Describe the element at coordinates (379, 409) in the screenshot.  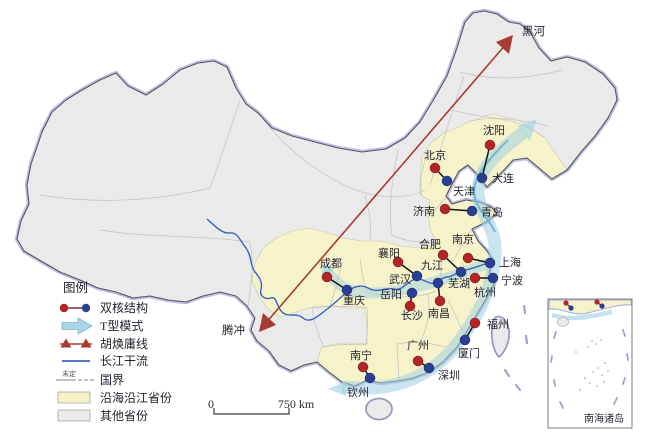
I see `hainan-island` at that location.